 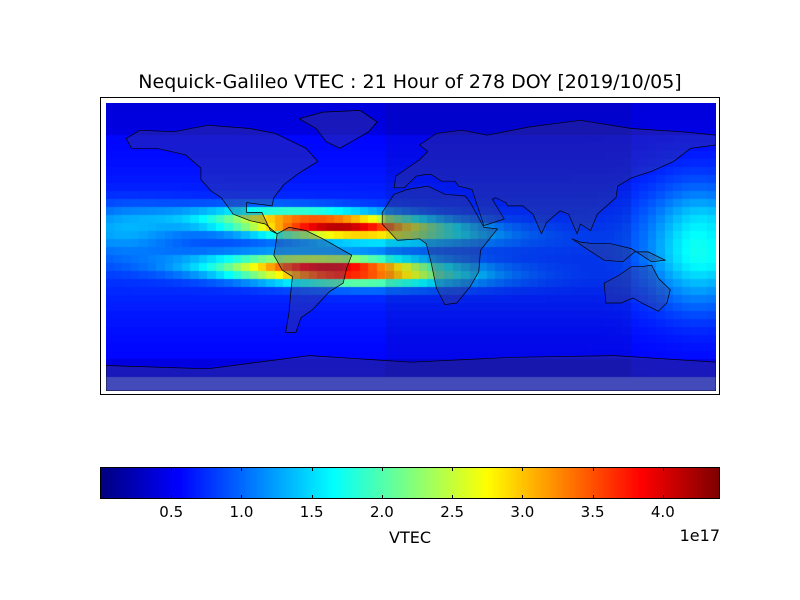 What do you see at coordinates (522, 512) in the screenshot?
I see `colorbar-tick-label: 3.0` at bounding box center [522, 512].